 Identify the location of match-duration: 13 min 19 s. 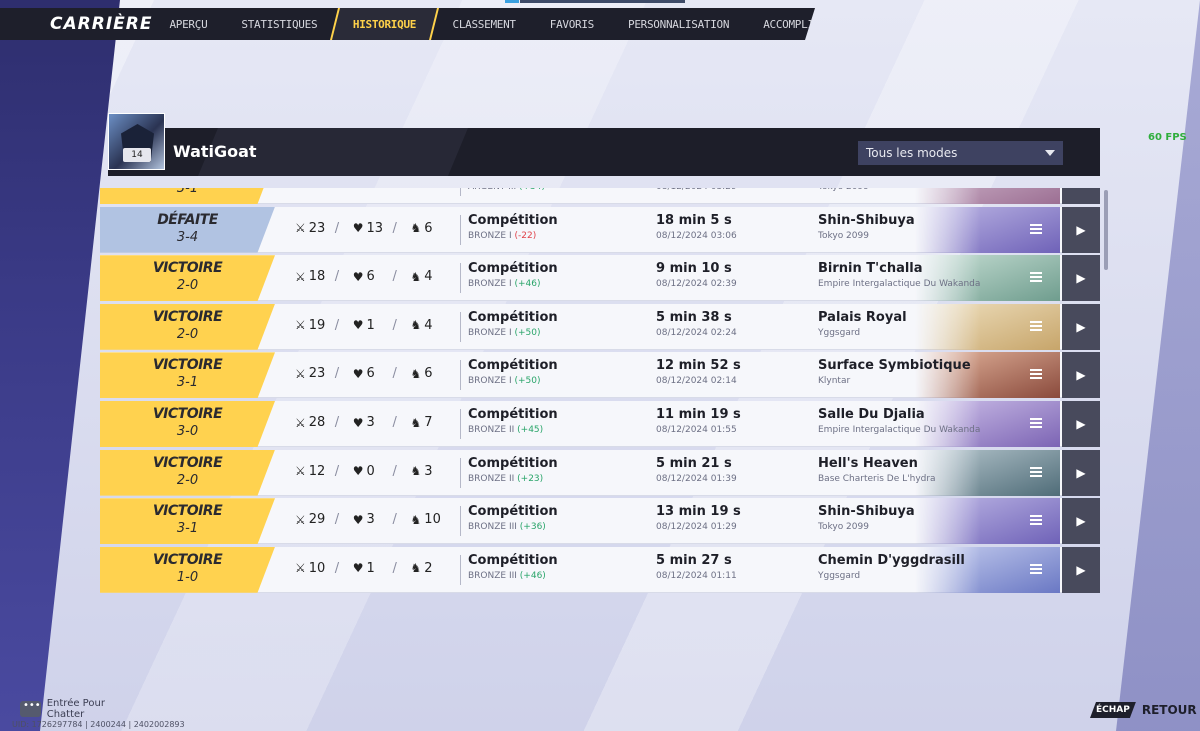
(698, 512).